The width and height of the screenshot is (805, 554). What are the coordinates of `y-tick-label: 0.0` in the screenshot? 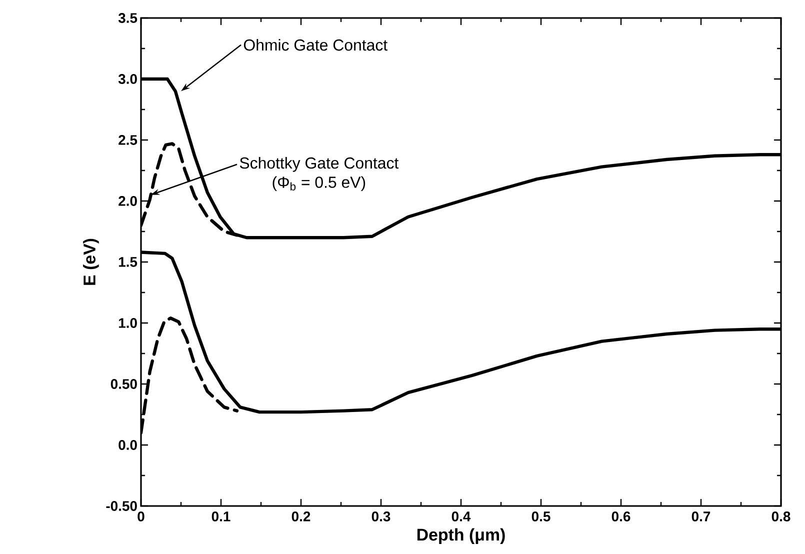 It's located at (127, 445).